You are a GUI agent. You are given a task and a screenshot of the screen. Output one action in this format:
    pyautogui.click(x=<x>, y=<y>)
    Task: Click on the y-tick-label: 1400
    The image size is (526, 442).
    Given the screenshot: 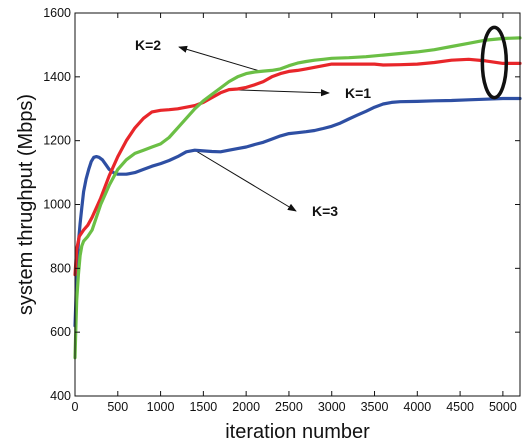 What is the action you would take?
    pyautogui.click(x=57, y=77)
    